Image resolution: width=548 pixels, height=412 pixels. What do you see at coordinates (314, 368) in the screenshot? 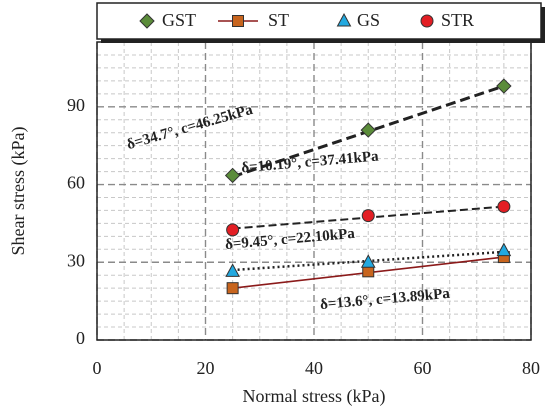
I see `x-tick-label: 40` at bounding box center [314, 368].